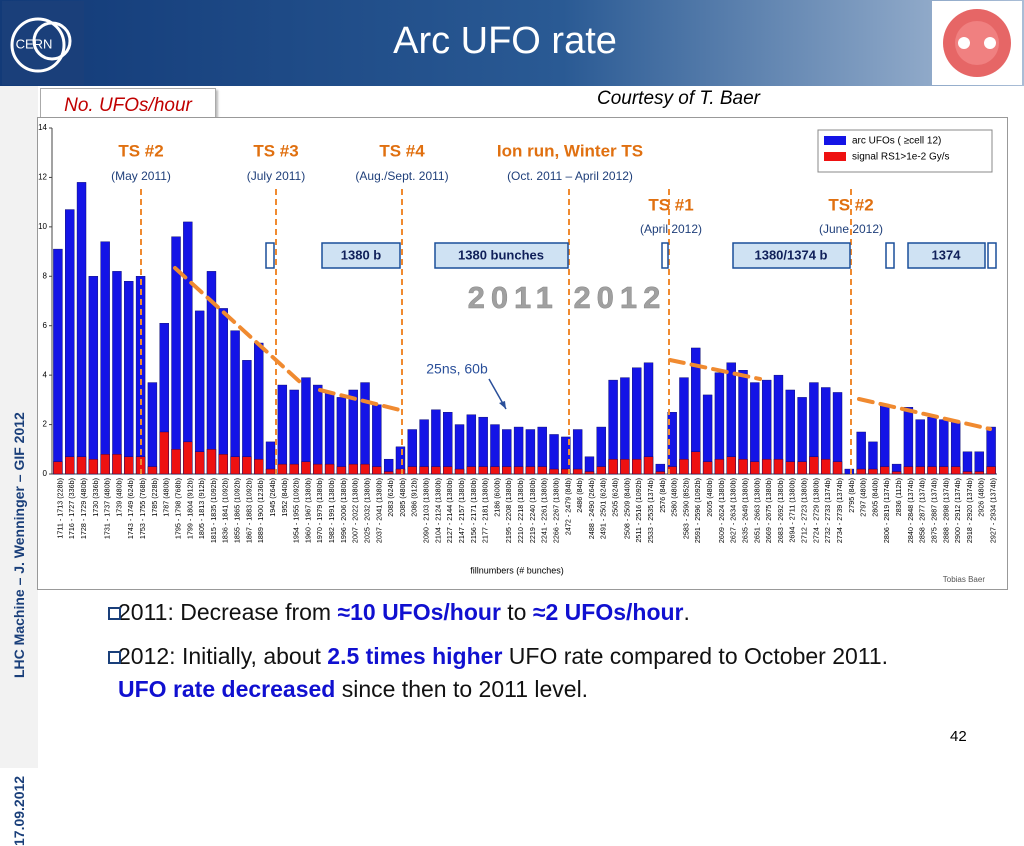 This screenshot has height=846, width=1024. What do you see at coordinates (977, 43) in the screenshot?
I see `lhc-logo` at bounding box center [977, 43].